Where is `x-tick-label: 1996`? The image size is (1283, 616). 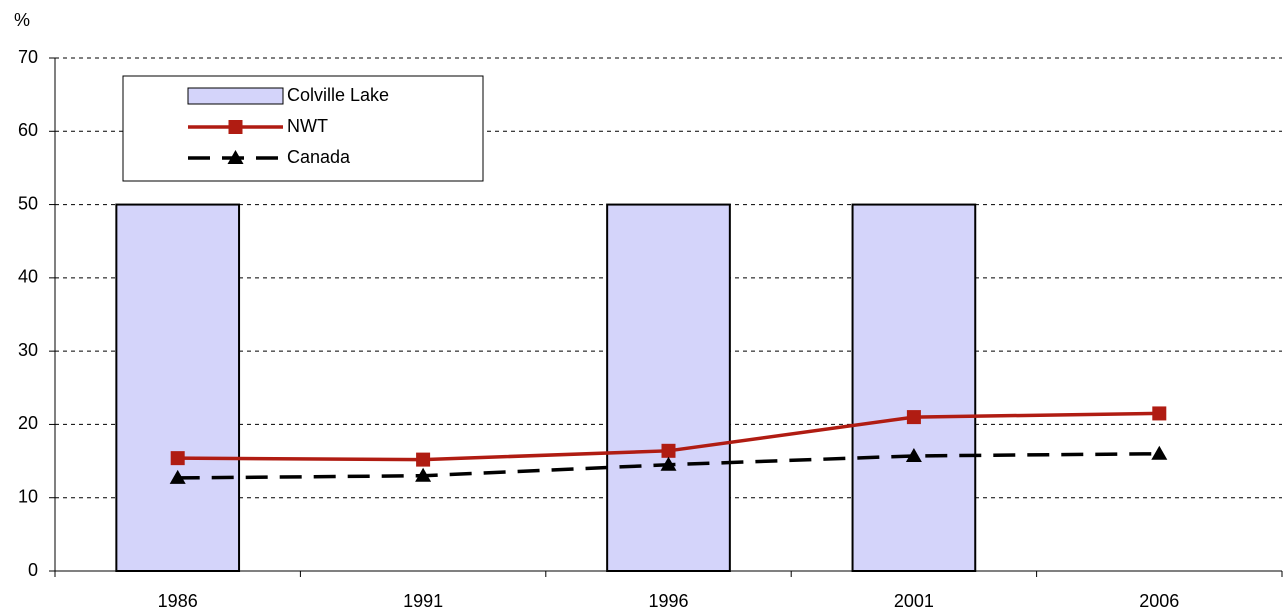 x-tick-label: 1996 is located at coordinates (668, 601).